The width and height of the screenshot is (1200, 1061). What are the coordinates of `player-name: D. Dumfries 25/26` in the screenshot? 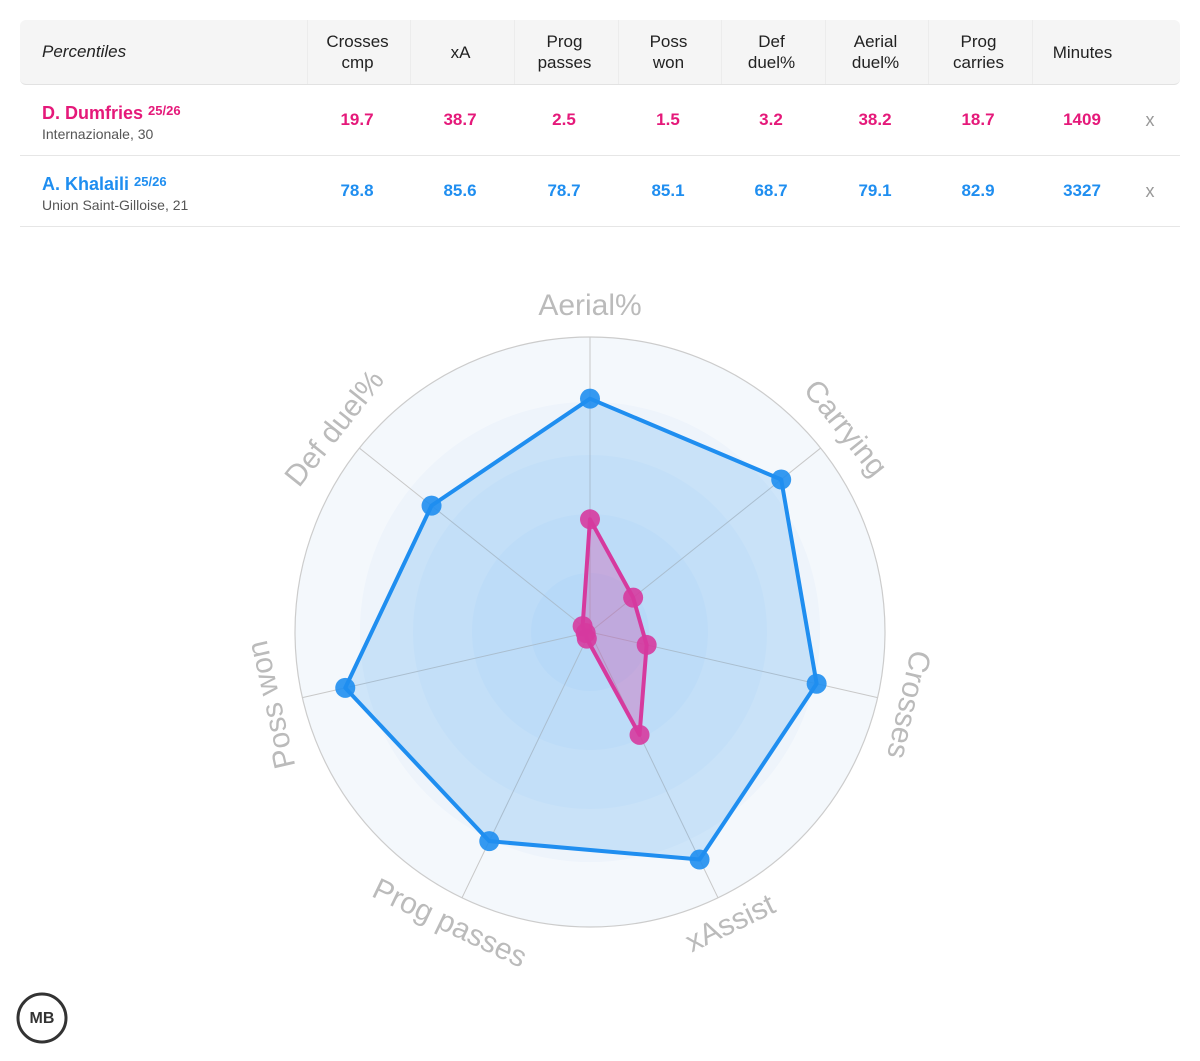 It's located at (111, 113).